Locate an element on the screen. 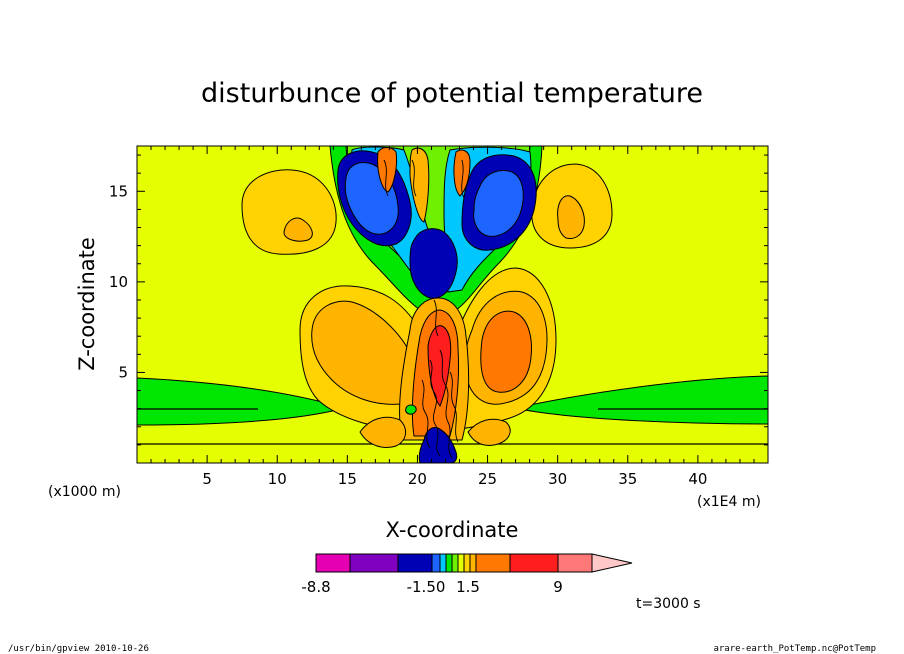 The width and height of the screenshot is (904, 654). y-tick-label: 15 is located at coordinates (118, 191).